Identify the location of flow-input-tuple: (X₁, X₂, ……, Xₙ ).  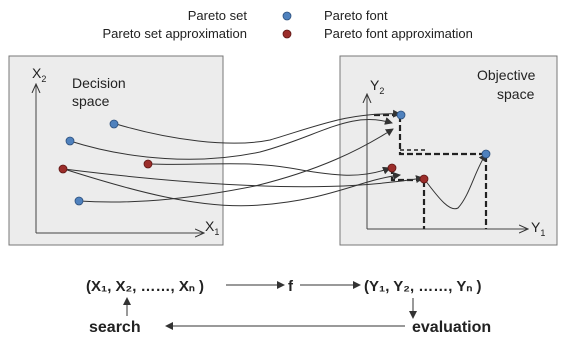
(145, 286).